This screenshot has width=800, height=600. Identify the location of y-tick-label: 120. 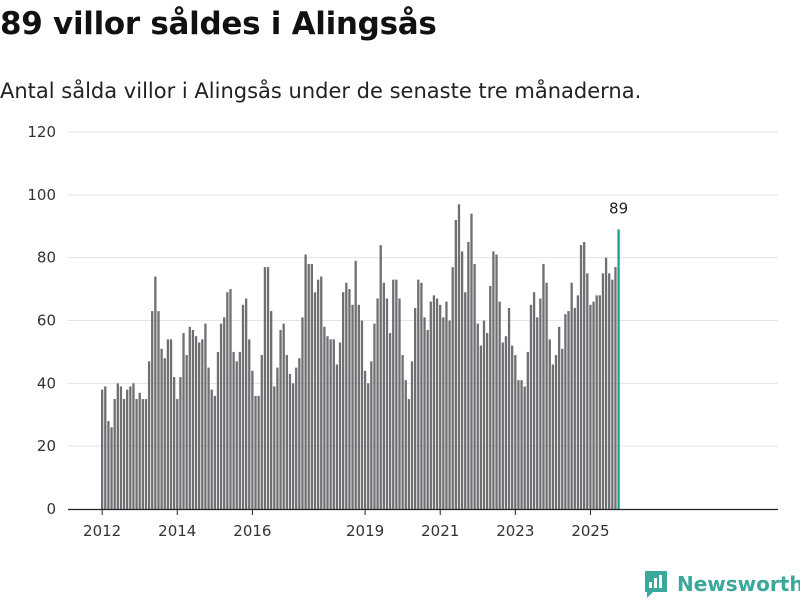
(41, 132).